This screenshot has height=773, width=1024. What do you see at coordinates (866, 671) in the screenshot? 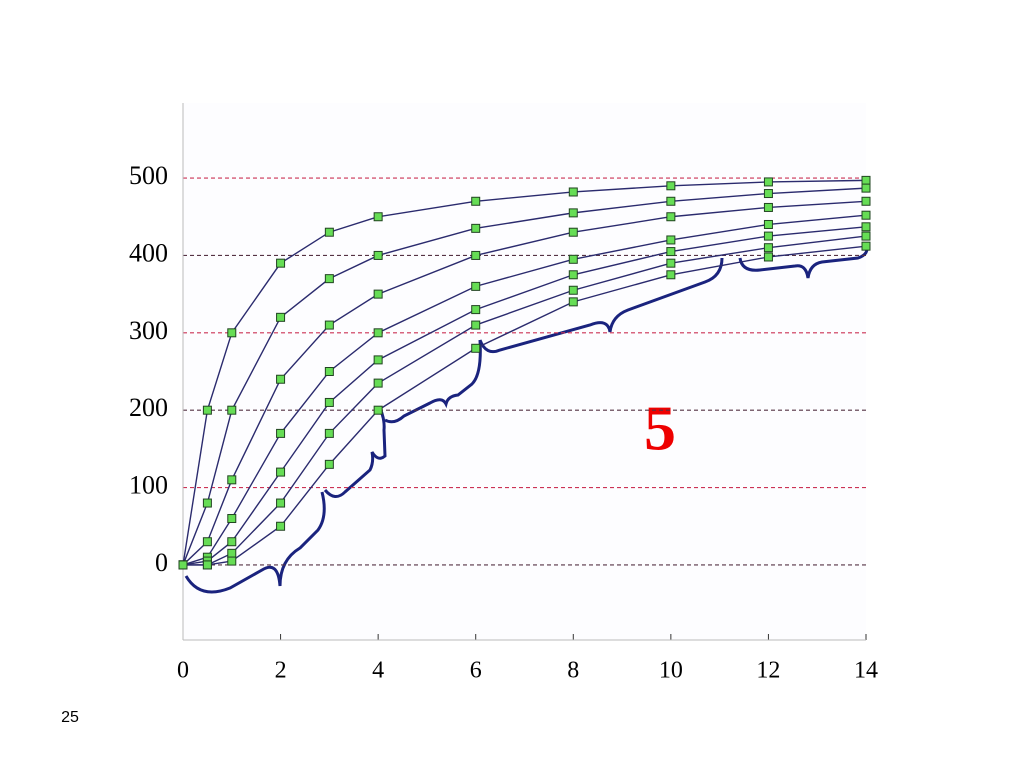
I see `x-tick-label: 14` at bounding box center [866, 671].